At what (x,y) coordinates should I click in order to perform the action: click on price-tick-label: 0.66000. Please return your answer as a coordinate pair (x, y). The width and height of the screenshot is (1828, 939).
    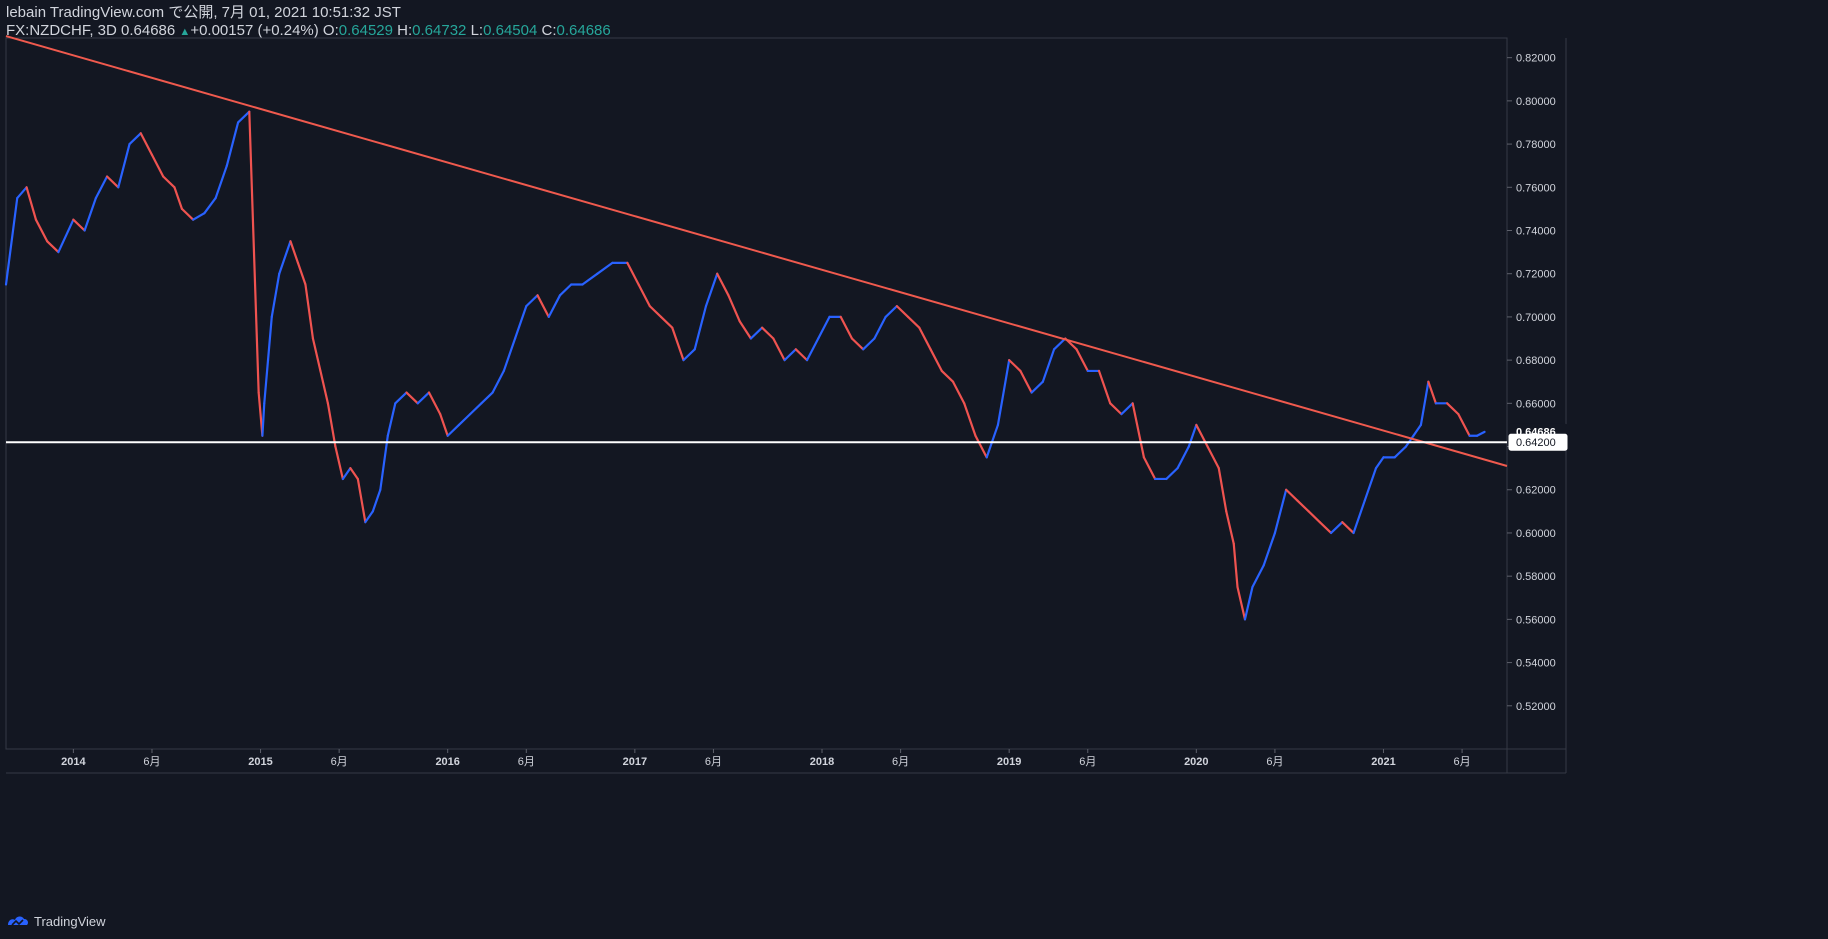
    Looking at the image, I should click on (1536, 404).